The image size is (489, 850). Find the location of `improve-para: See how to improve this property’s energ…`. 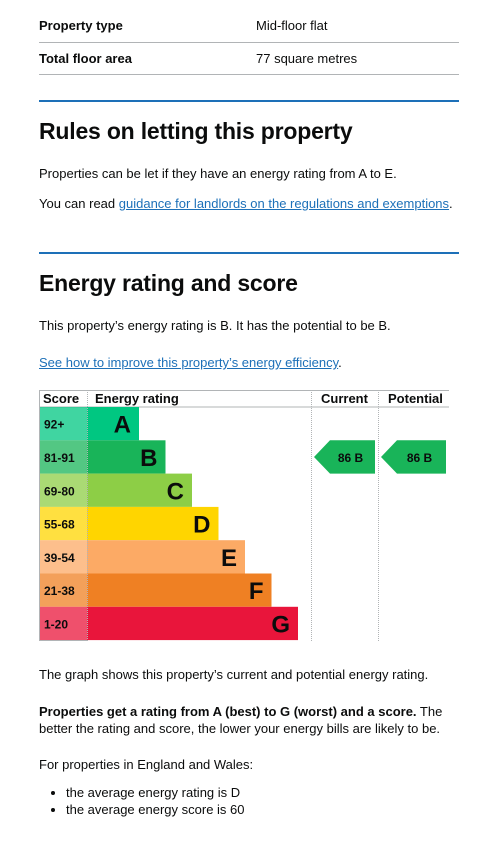

improve-para: See how to improve this property’s energ… is located at coordinates (249, 362).